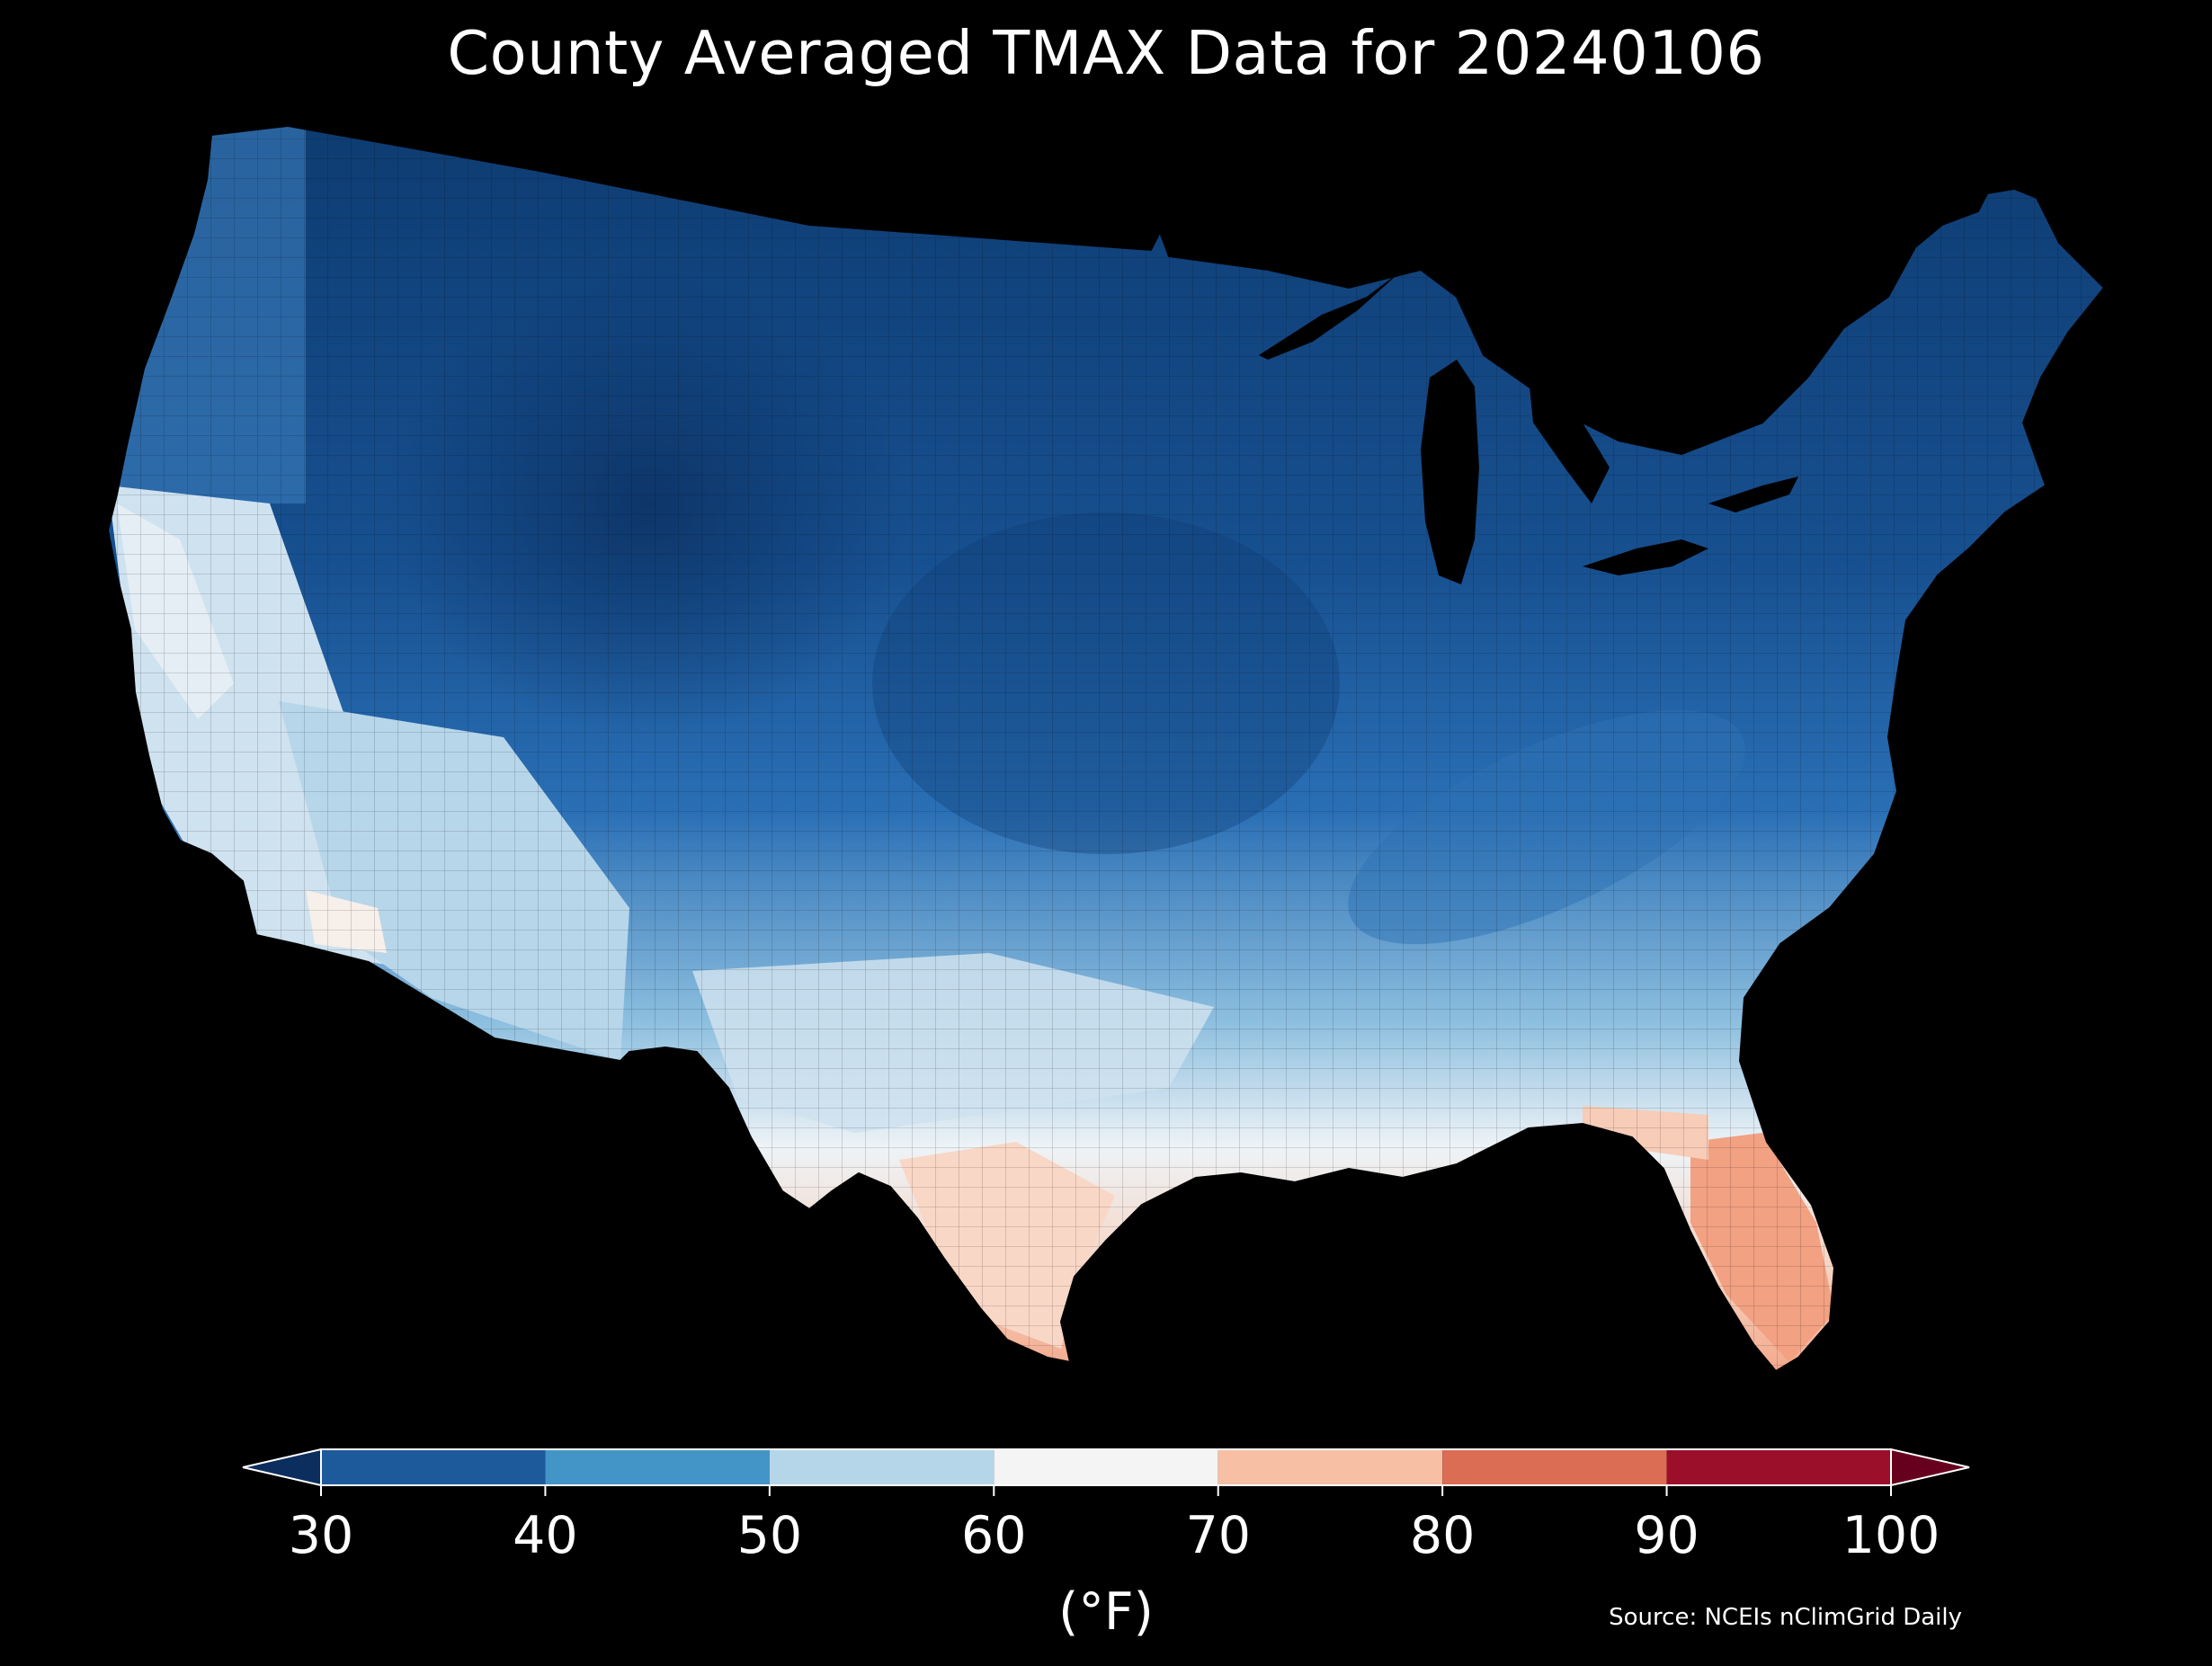 This screenshot has width=2212, height=1666. What do you see at coordinates (1930, 1468) in the screenshot?
I see `colorbar-over-arrow` at bounding box center [1930, 1468].